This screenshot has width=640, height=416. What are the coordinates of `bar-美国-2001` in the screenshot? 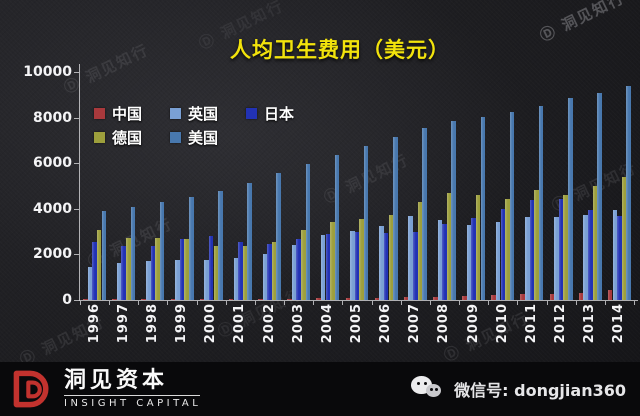 It's located at (249, 241).